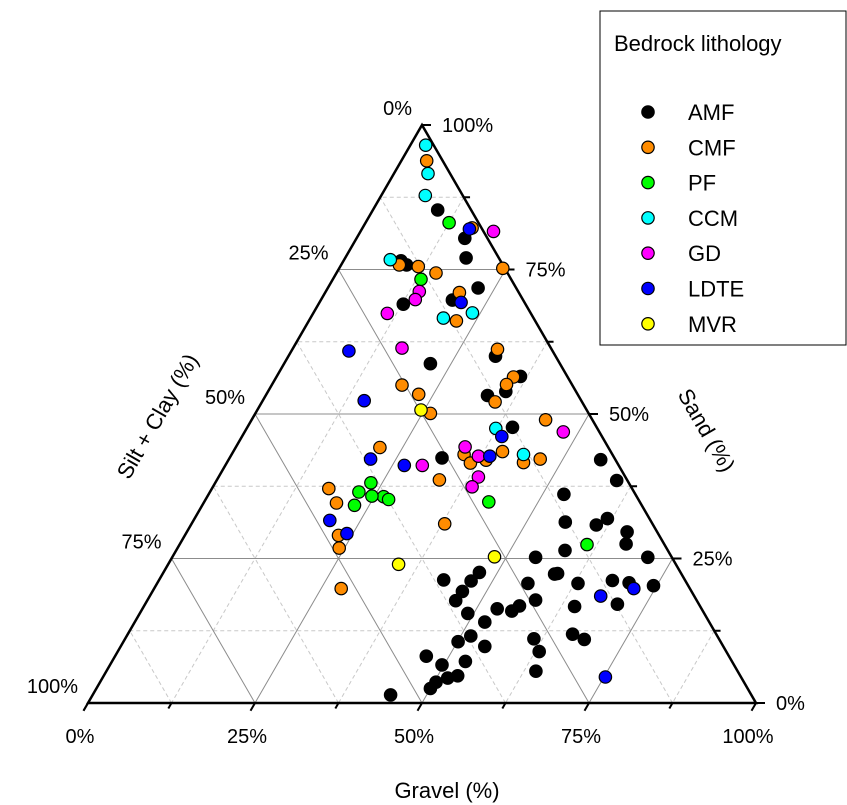 The image size is (847, 805). What do you see at coordinates (629, 415) in the screenshot?
I see `sand-tick-label: 50%` at bounding box center [629, 415].